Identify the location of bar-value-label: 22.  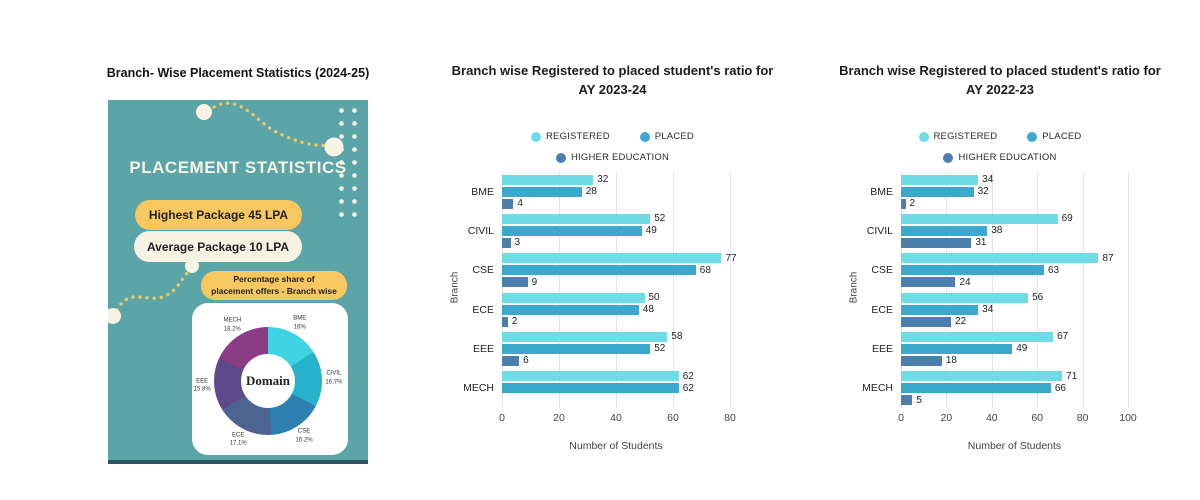
(960, 322).